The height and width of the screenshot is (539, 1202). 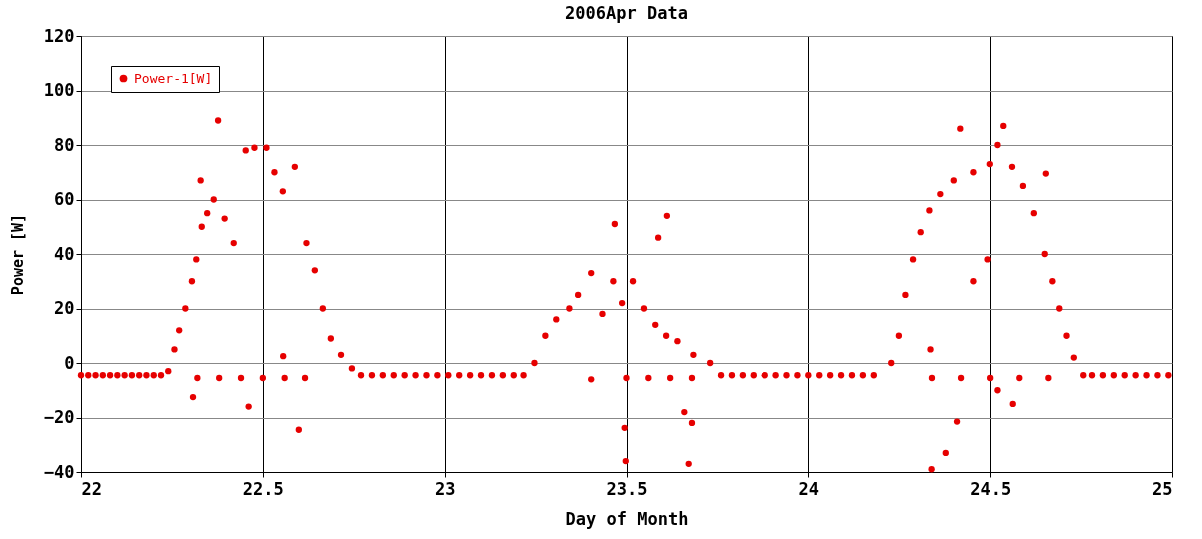 I want to click on y-tick-label: 100, so click(x=59, y=90).